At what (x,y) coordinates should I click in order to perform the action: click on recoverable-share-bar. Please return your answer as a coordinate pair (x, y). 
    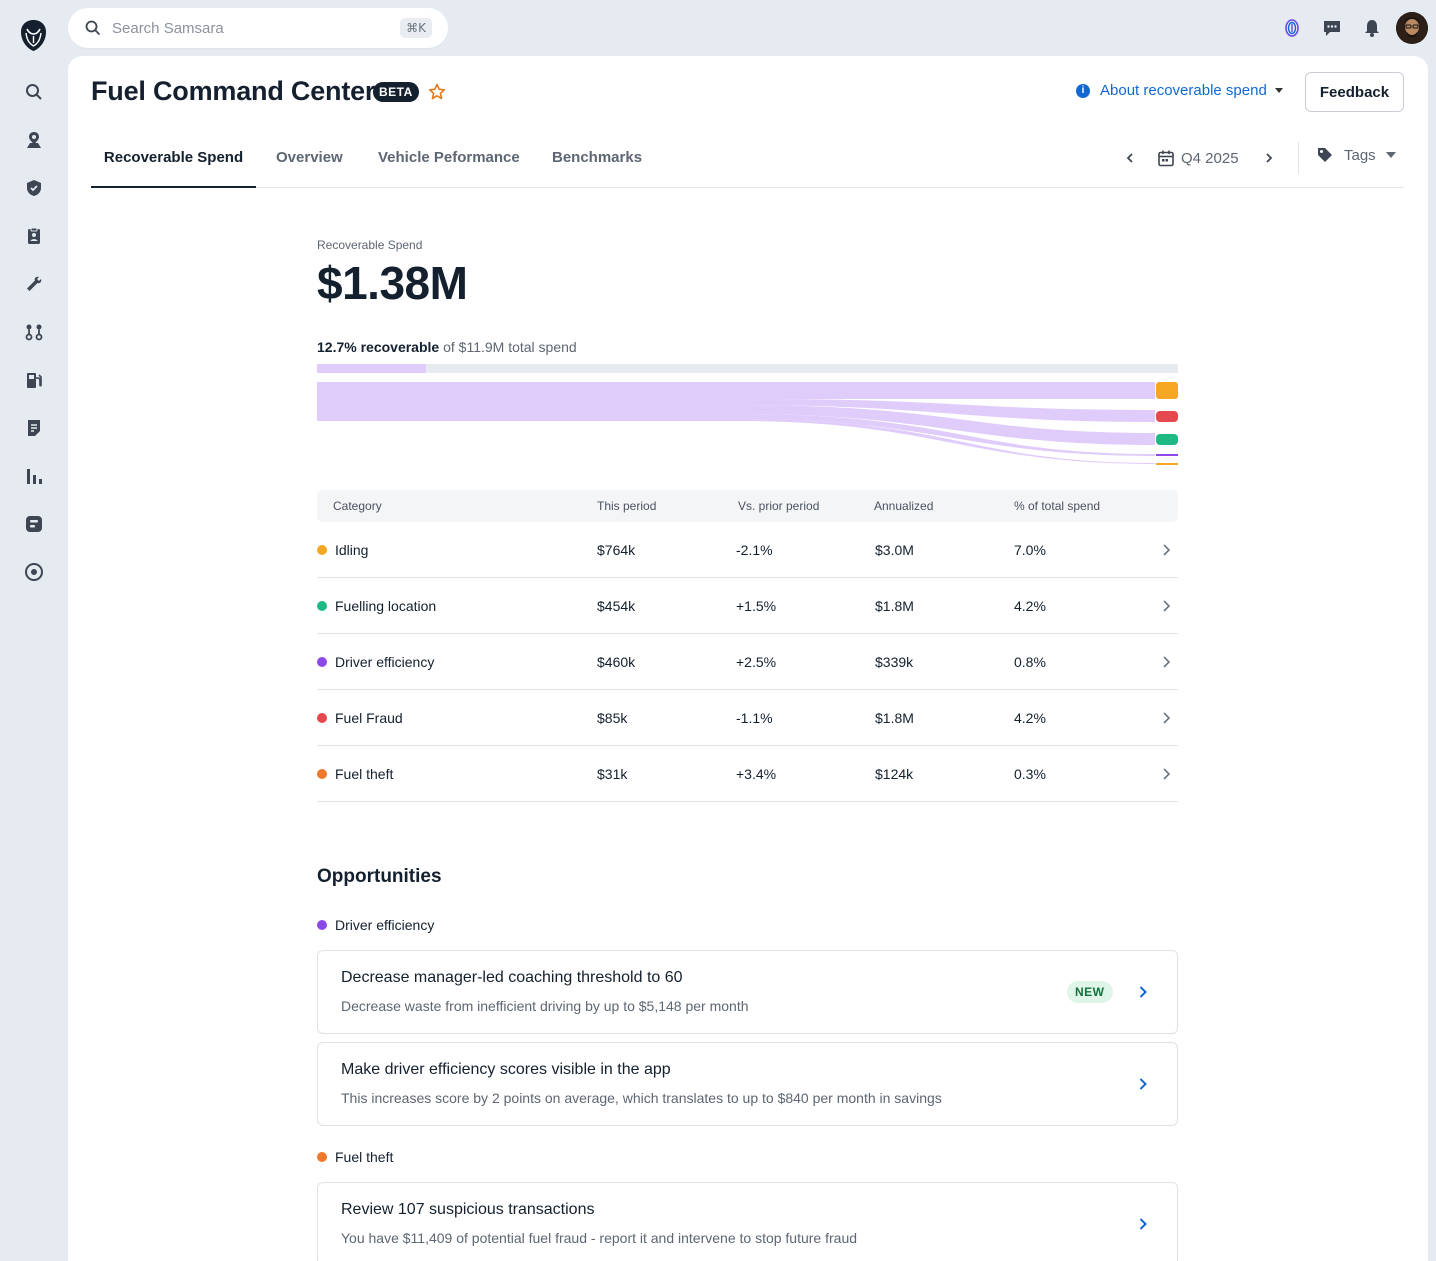
    Looking at the image, I should click on (747, 368).